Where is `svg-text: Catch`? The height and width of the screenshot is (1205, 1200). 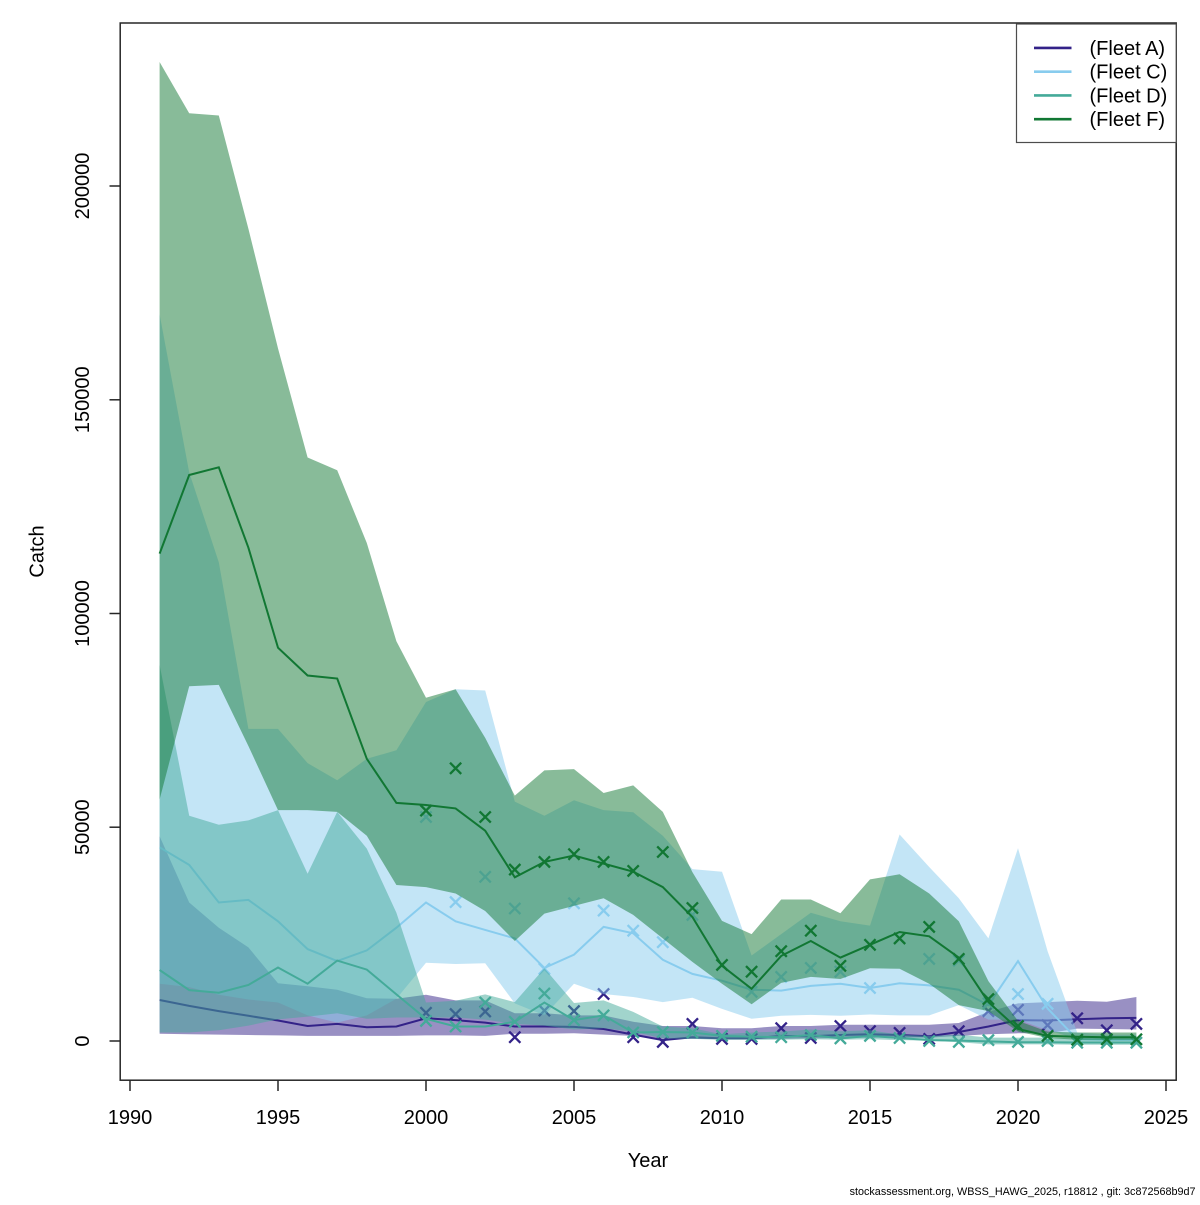
svg-text: Catch is located at coordinates (38, 551).